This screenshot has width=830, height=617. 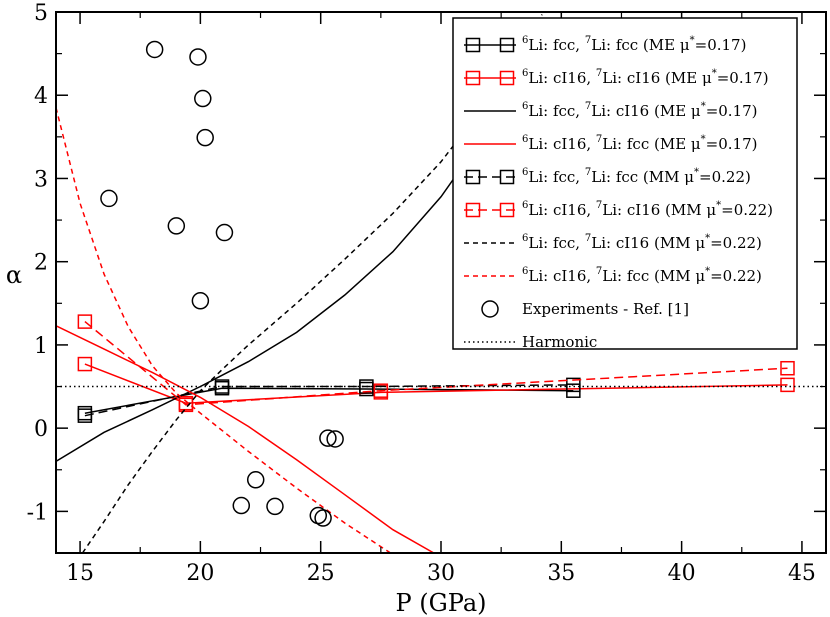 I want to click on legend-label-text: Experiments - Ref. [1], so click(x=605, y=309).